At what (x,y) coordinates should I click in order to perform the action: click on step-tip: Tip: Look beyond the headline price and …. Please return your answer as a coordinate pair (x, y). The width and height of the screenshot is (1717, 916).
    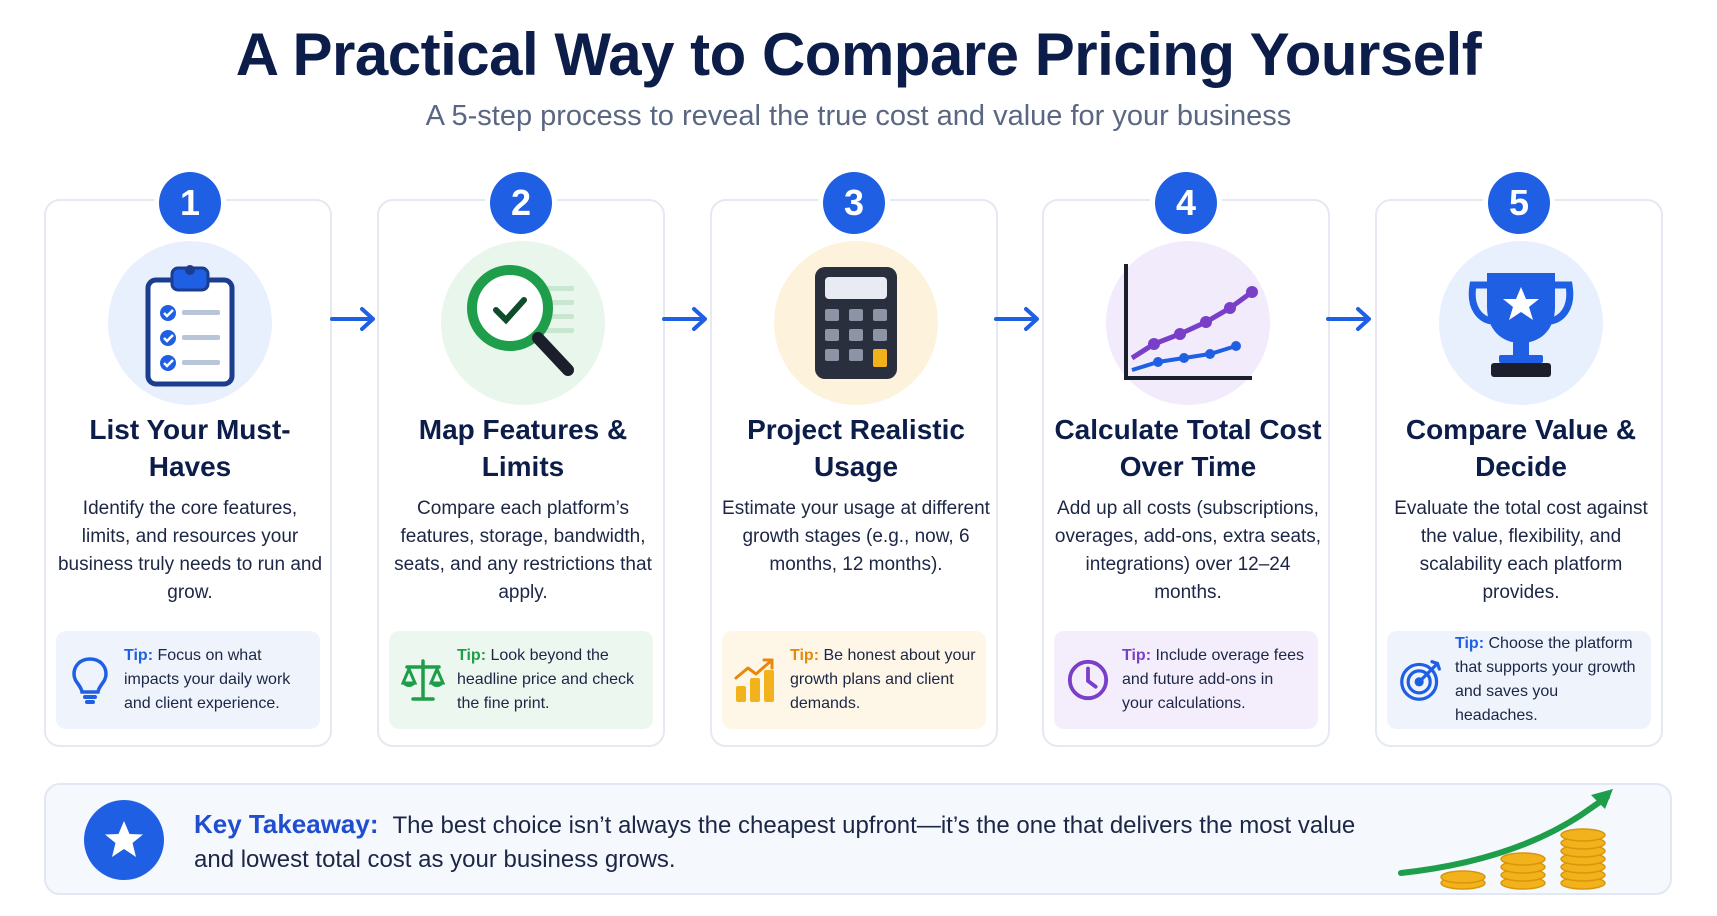
    Looking at the image, I should click on (521, 680).